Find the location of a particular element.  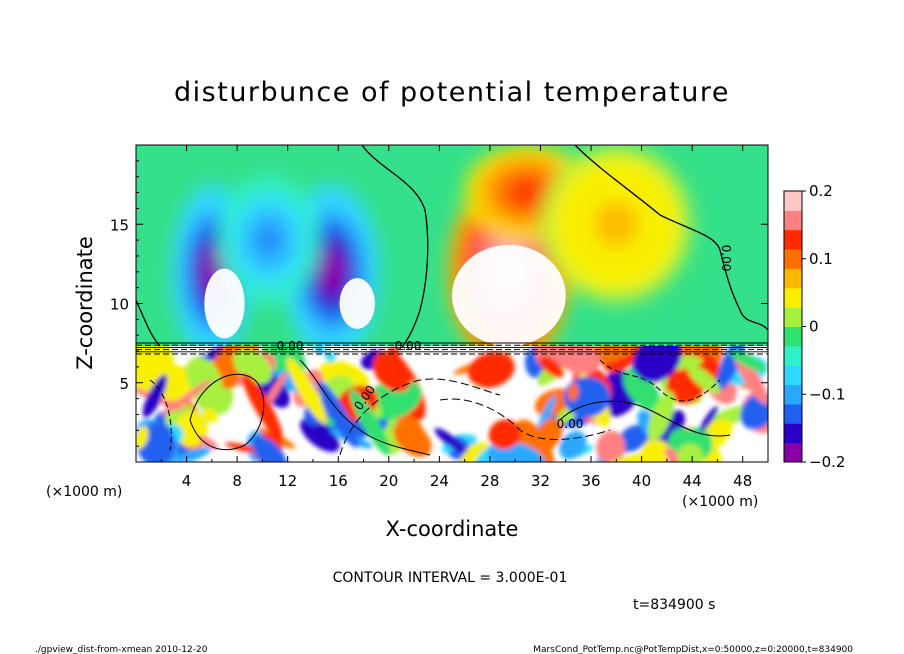

x-tick-label: 40 is located at coordinates (641, 481).